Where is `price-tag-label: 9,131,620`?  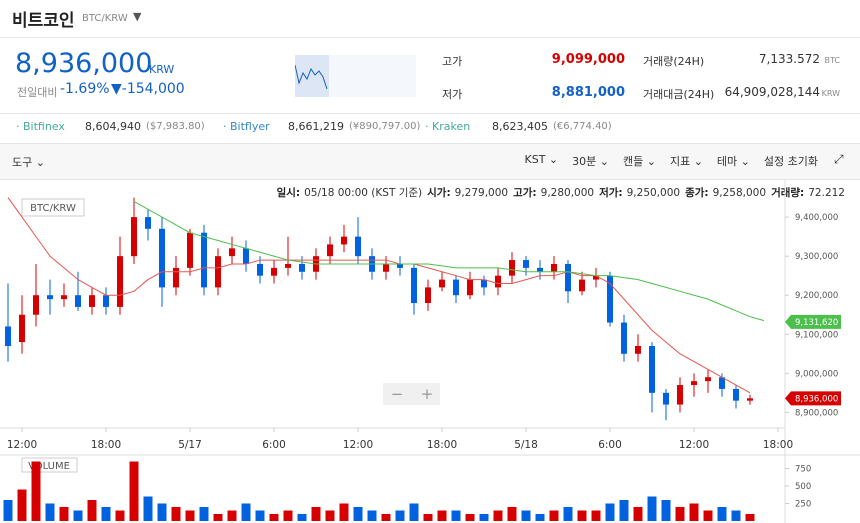 price-tag-label: 9,131,620 is located at coordinates (816, 323).